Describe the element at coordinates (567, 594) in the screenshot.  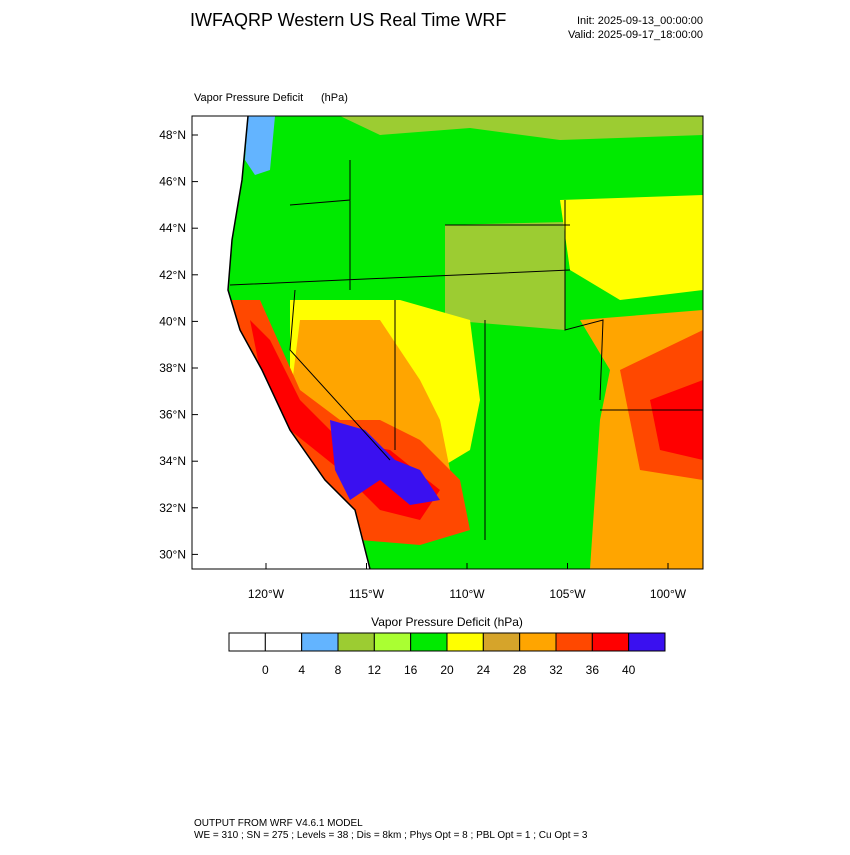
I see `lon-label: 105°W` at that location.